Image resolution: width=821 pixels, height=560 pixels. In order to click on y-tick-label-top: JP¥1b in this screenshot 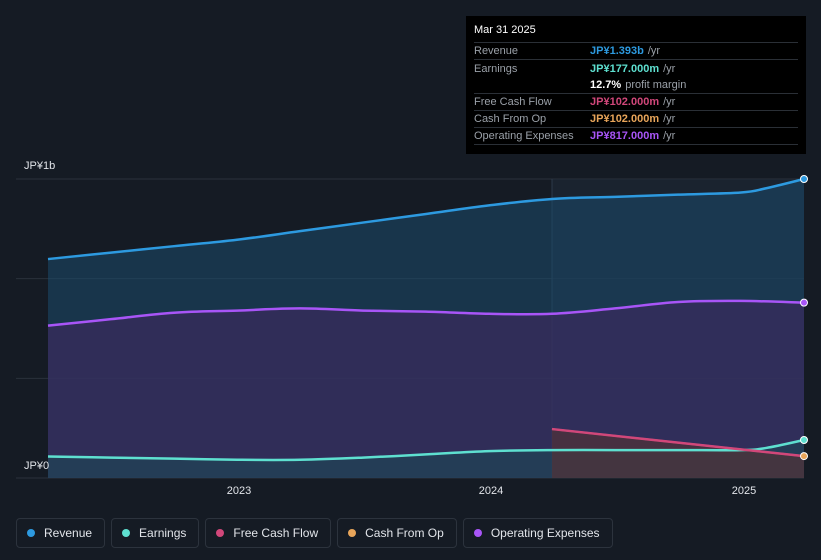, I will do `click(40, 166)`.